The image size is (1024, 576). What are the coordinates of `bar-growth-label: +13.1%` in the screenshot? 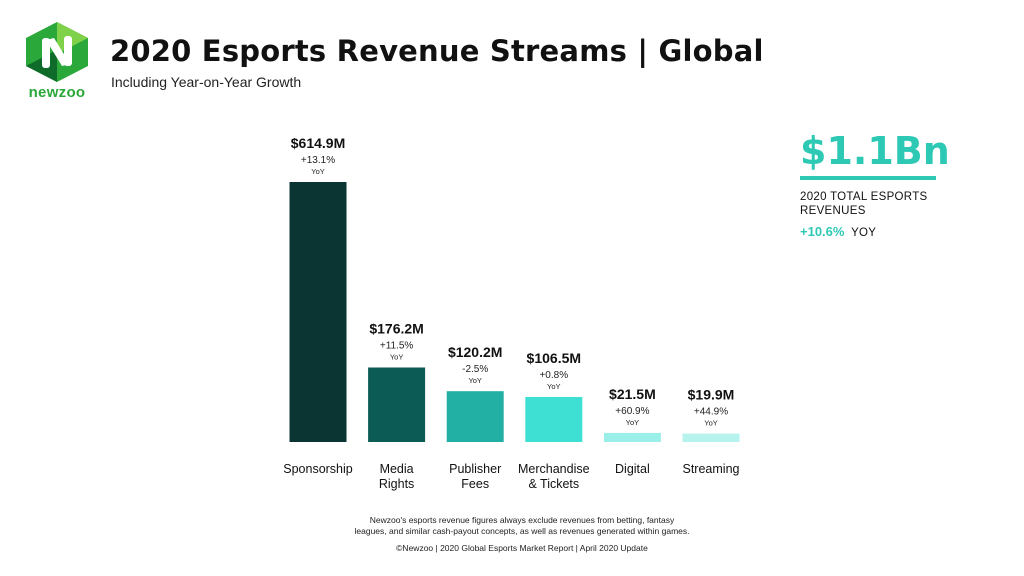 It's located at (318, 160).